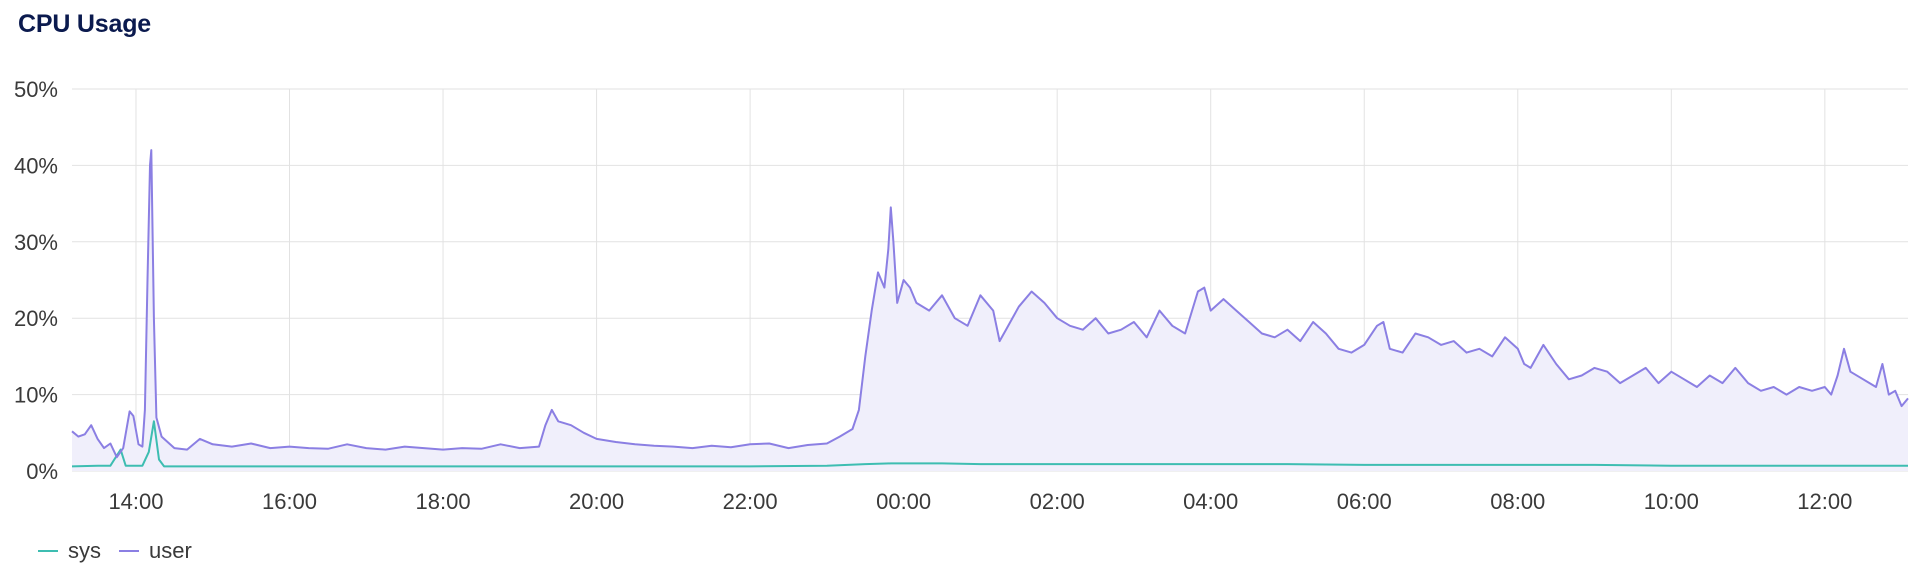  What do you see at coordinates (36, 165) in the screenshot?
I see `y-tick-label: 40%` at bounding box center [36, 165].